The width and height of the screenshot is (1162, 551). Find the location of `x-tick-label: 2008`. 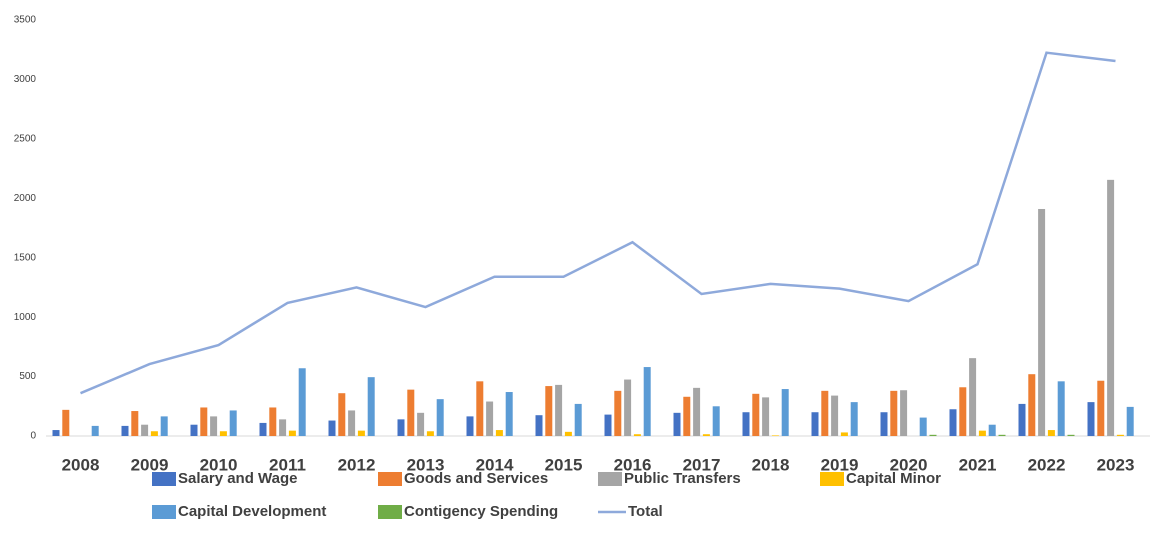

x-tick-label: 2008 is located at coordinates (81, 464).